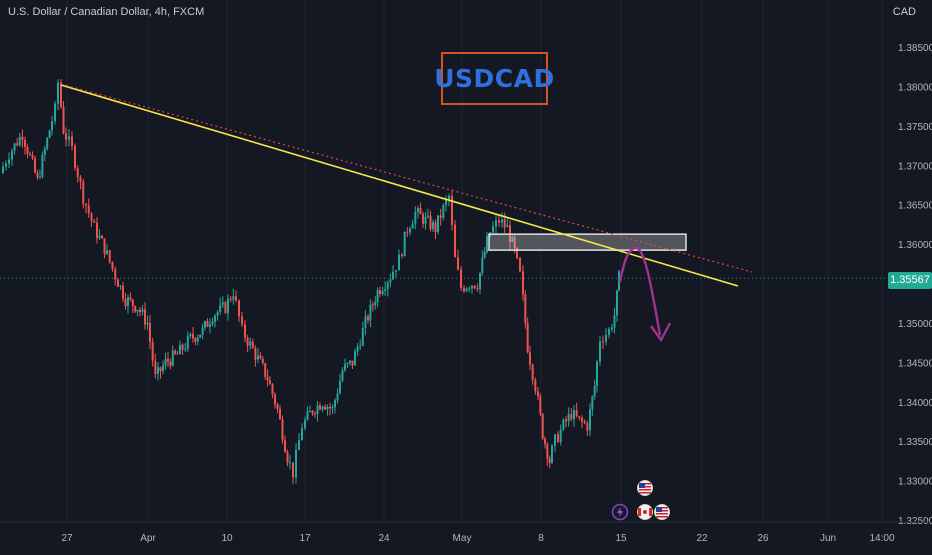  I want to click on y-tick-label: 1.37500, so click(915, 127).